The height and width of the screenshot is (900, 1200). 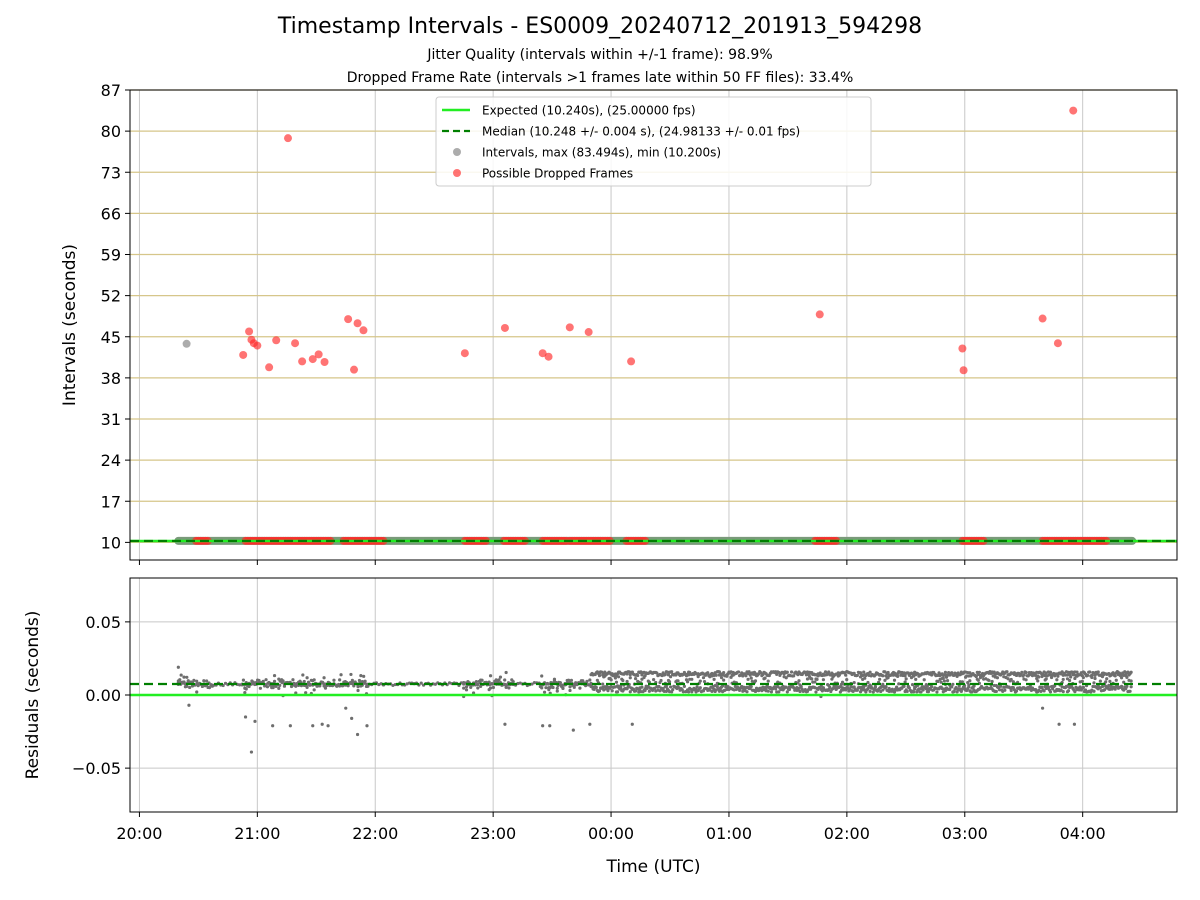 I want to click on bottom-y-axis-label: Residuals (seconds), so click(x=33, y=695).